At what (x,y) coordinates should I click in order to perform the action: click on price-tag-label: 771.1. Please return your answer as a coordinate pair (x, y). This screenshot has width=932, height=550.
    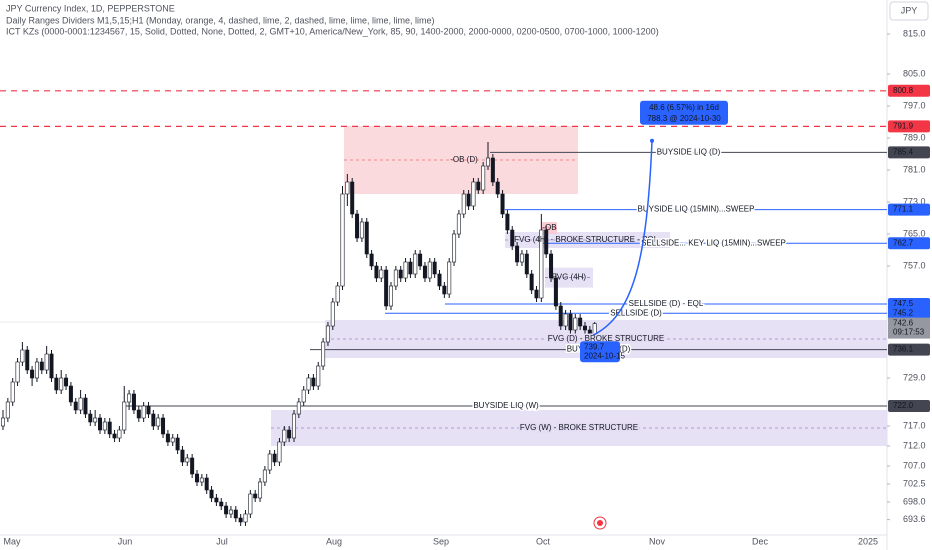
    Looking at the image, I should click on (903, 209).